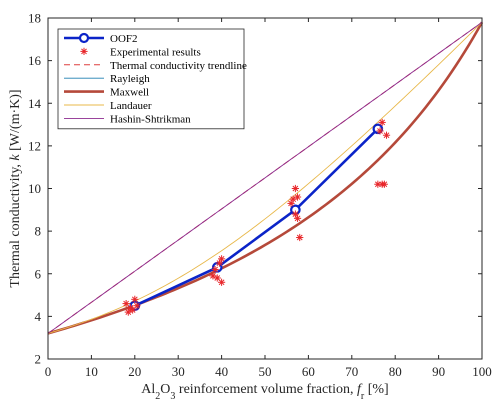 The width and height of the screenshot is (502, 407). Describe the element at coordinates (38, 316) in the screenshot. I see `y-tick-label: 4` at that location.